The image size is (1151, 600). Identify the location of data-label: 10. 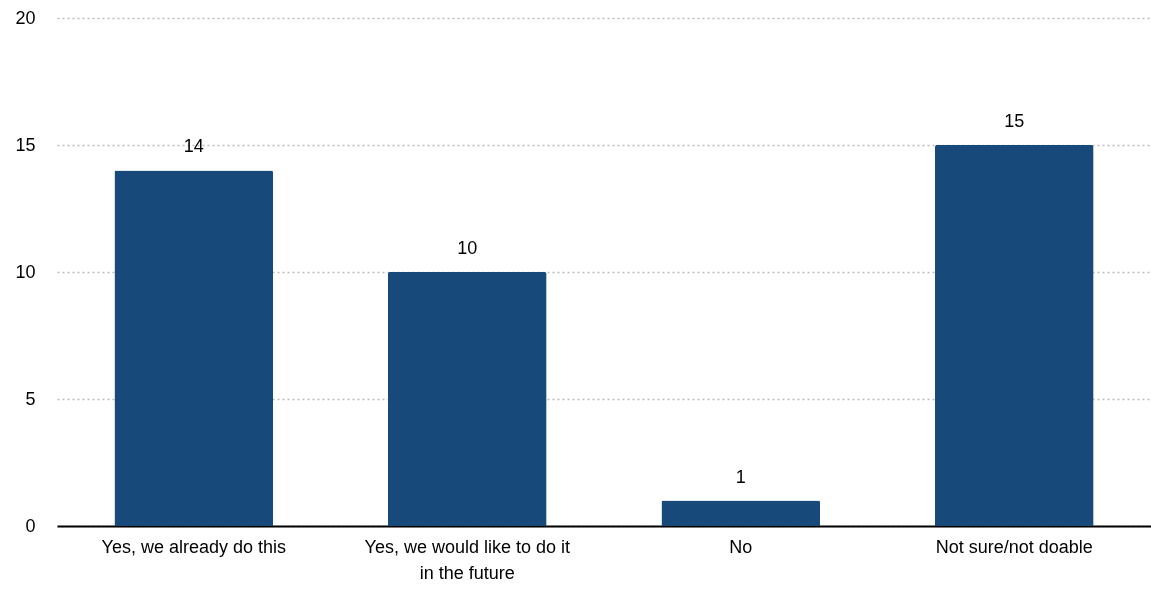
(467, 248).